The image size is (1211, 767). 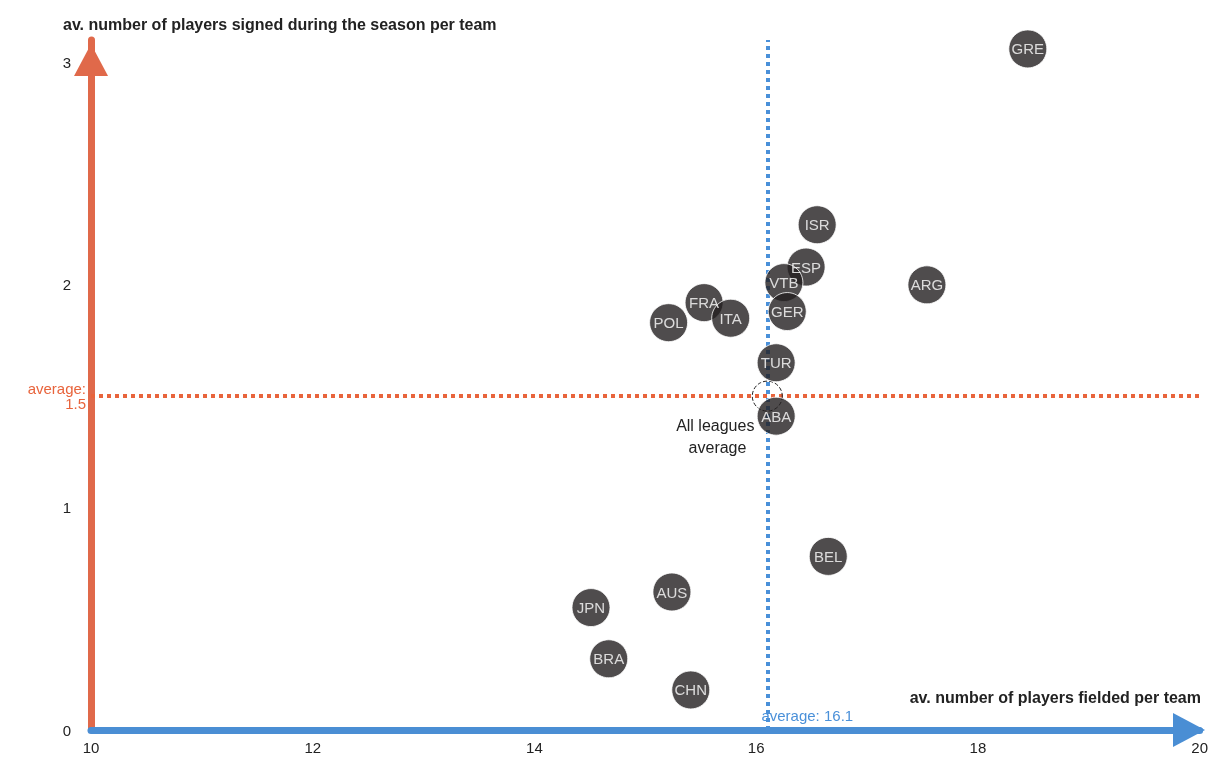 What do you see at coordinates (817, 225) in the screenshot?
I see `data-label: ISR` at bounding box center [817, 225].